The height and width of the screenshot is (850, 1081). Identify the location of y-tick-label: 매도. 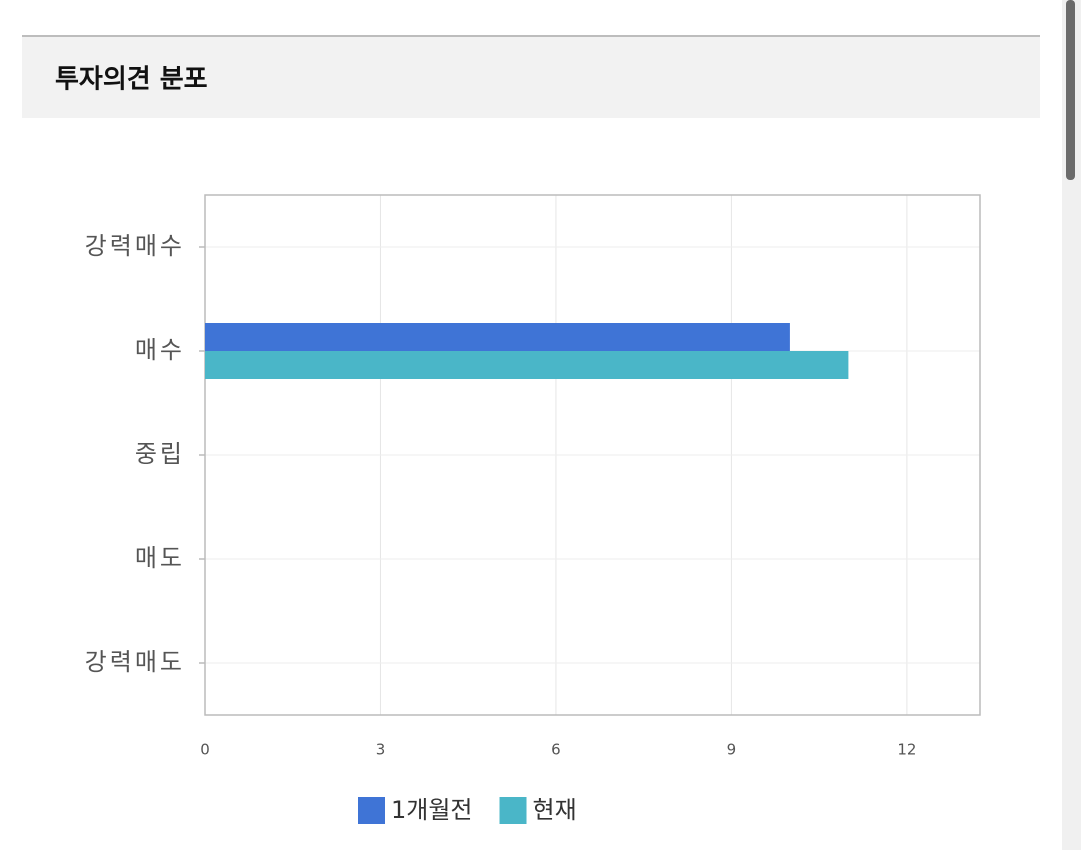
(160, 558).